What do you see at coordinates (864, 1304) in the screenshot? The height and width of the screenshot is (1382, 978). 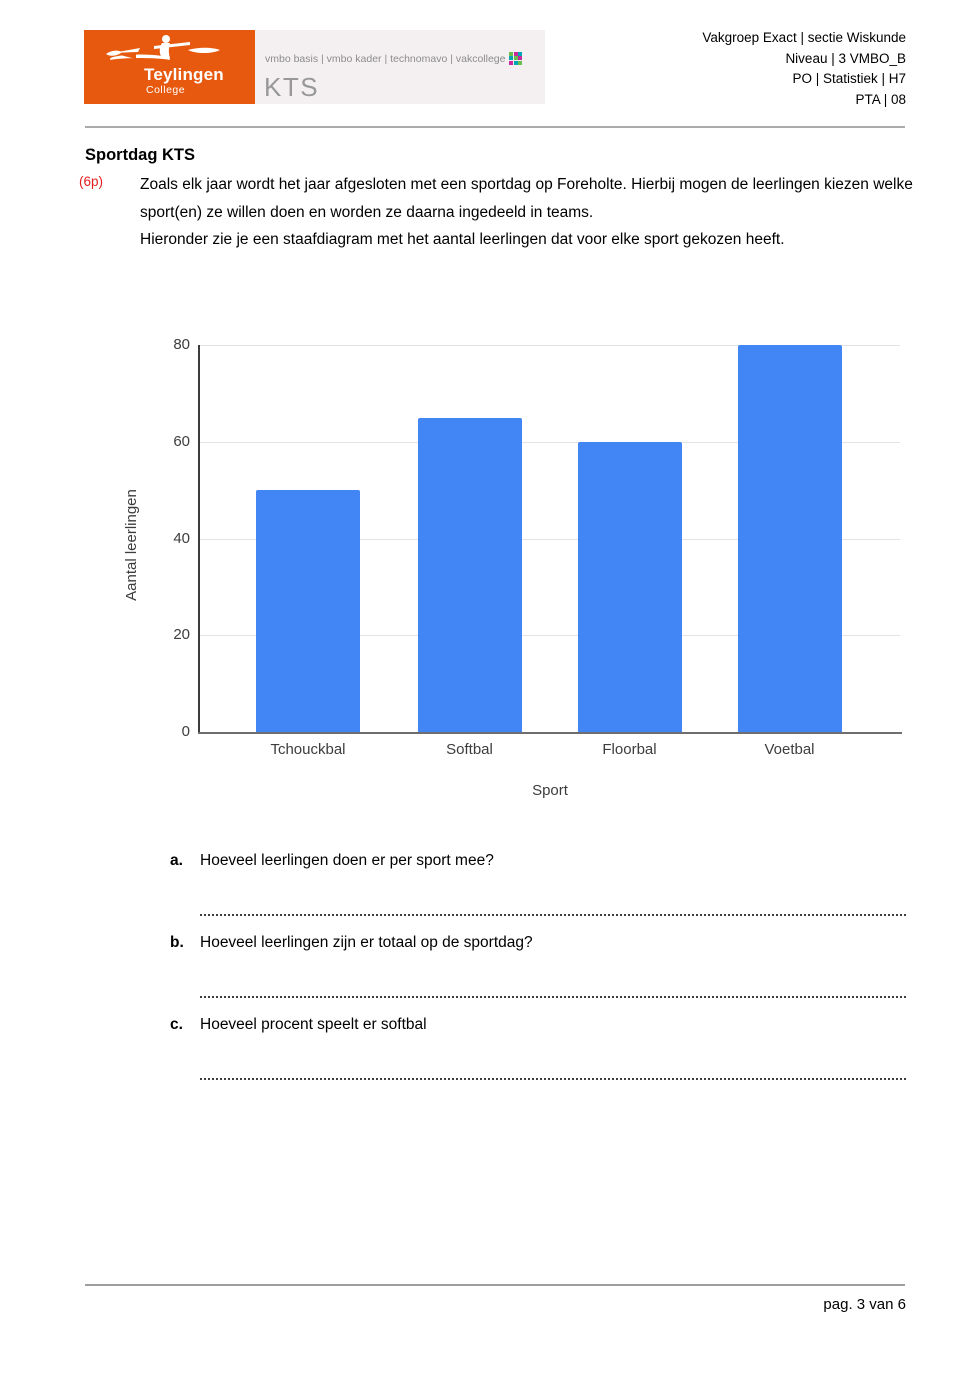 I see `page-number: pag. 3 van 6` at bounding box center [864, 1304].